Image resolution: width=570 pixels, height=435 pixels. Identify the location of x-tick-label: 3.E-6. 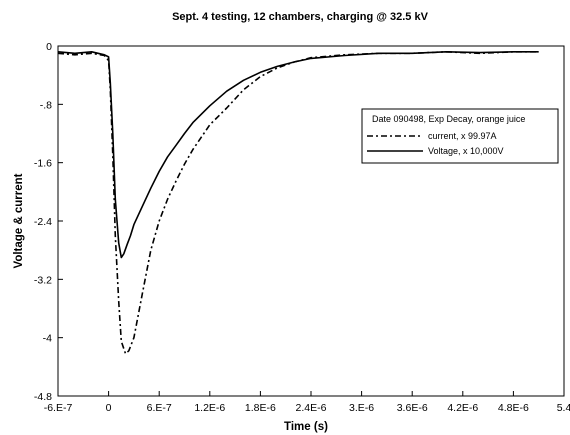
(361, 408).